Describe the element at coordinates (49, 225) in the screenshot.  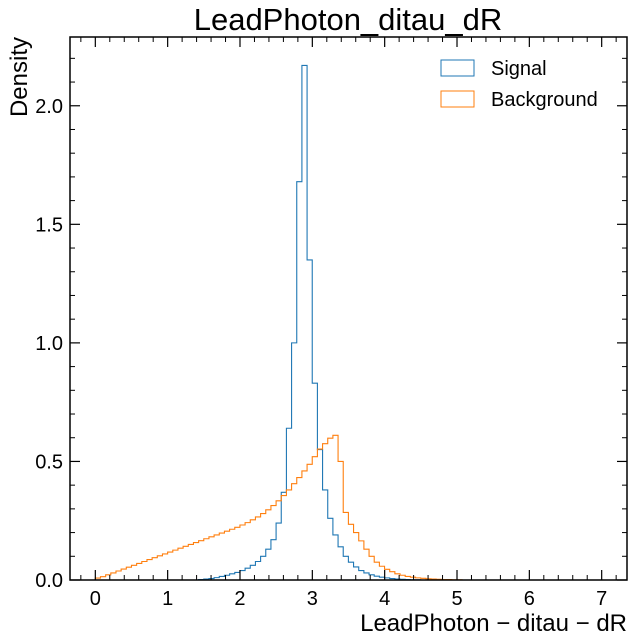
I see `y-tick-label: 1.5` at that location.